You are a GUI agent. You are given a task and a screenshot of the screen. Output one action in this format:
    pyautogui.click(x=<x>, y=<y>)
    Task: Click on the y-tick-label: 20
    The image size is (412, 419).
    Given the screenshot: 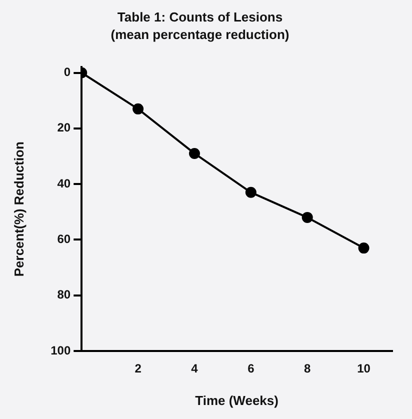 What is the action you would take?
    pyautogui.click(x=64, y=127)
    